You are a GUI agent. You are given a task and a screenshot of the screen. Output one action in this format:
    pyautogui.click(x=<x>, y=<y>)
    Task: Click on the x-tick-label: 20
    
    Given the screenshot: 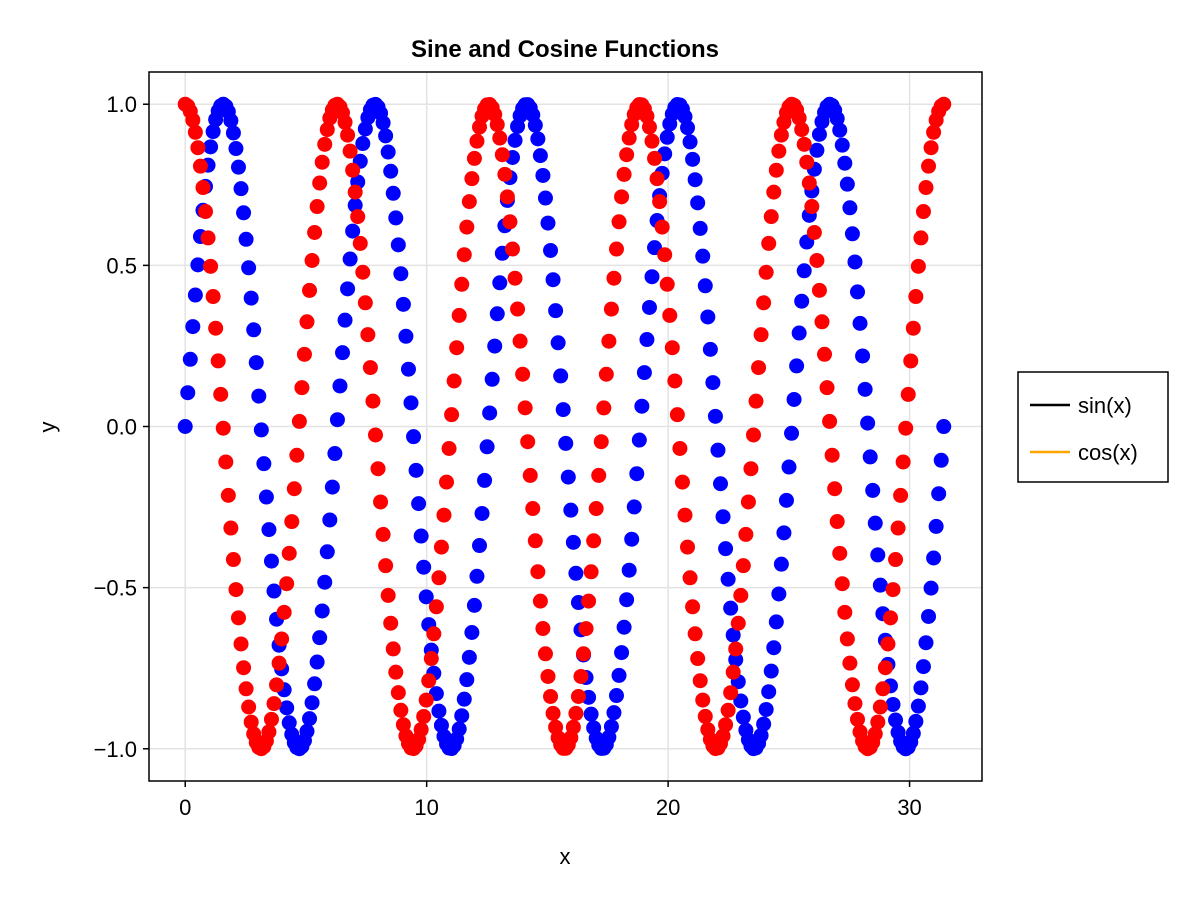 What is the action you would take?
    pyautogui.click(x=668, y=807)
    